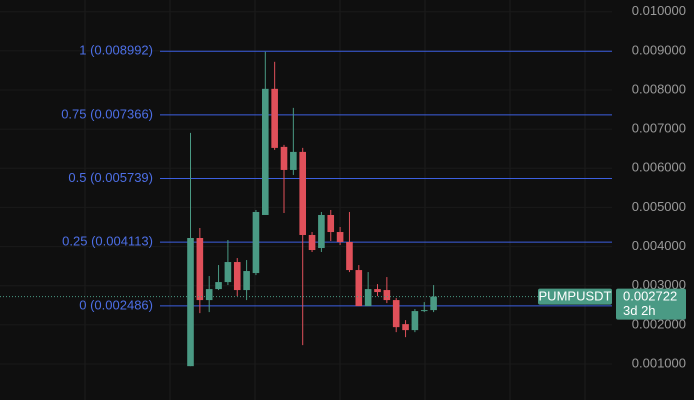 Image resolution: width=694 pixels, height=400 pixels. I want to click on fib-label: 0.25 (0.004113), so click(107, 241).